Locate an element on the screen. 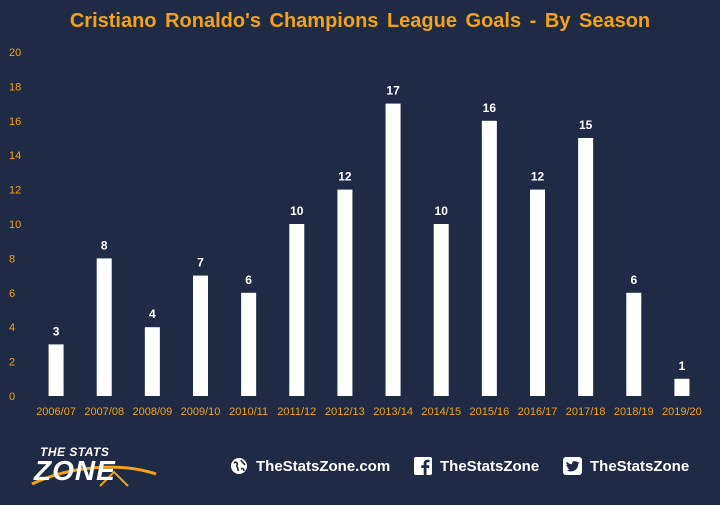  x-tick-label: 2009/10 is located at coordinates (201, 412).